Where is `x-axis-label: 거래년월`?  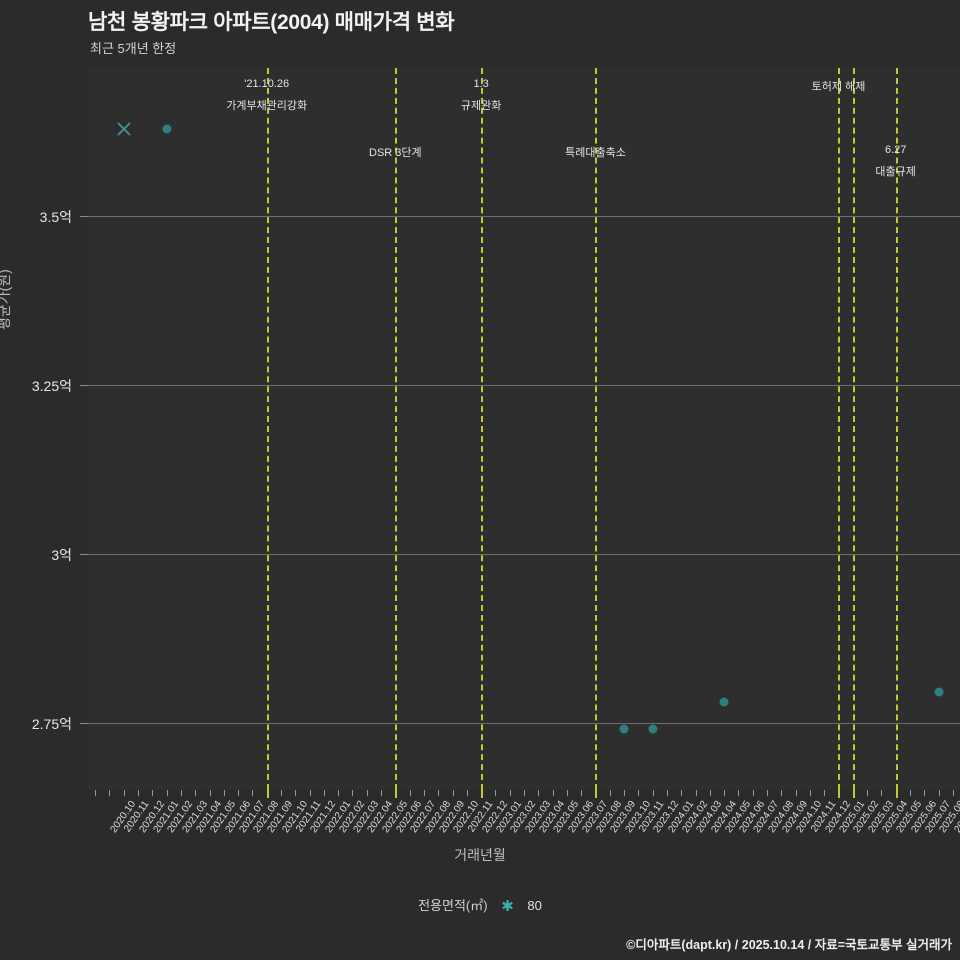
x-axis-label: 거래년월 is located at coordinates (480, 855).